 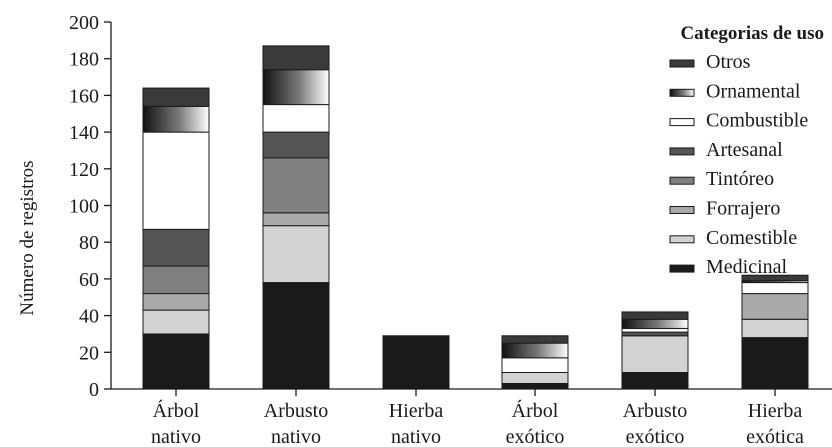 What do you see at coordinates (296, 423) in the screenshot?
I see `x-category-label: Arbusto nativo` at bounding box center [296, 423].